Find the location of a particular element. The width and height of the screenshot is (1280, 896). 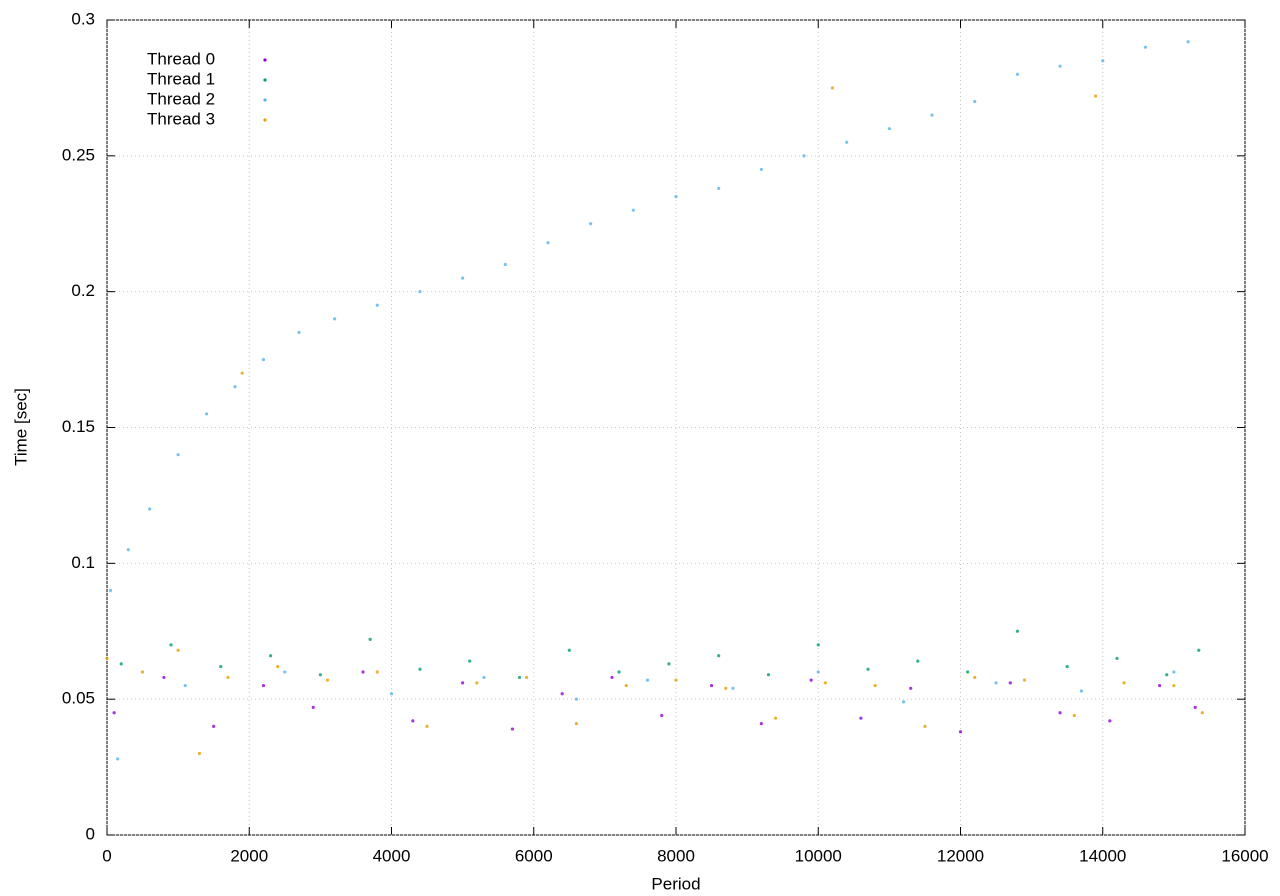

x-tick-label: 10000 is located at coordinates (818, 855).